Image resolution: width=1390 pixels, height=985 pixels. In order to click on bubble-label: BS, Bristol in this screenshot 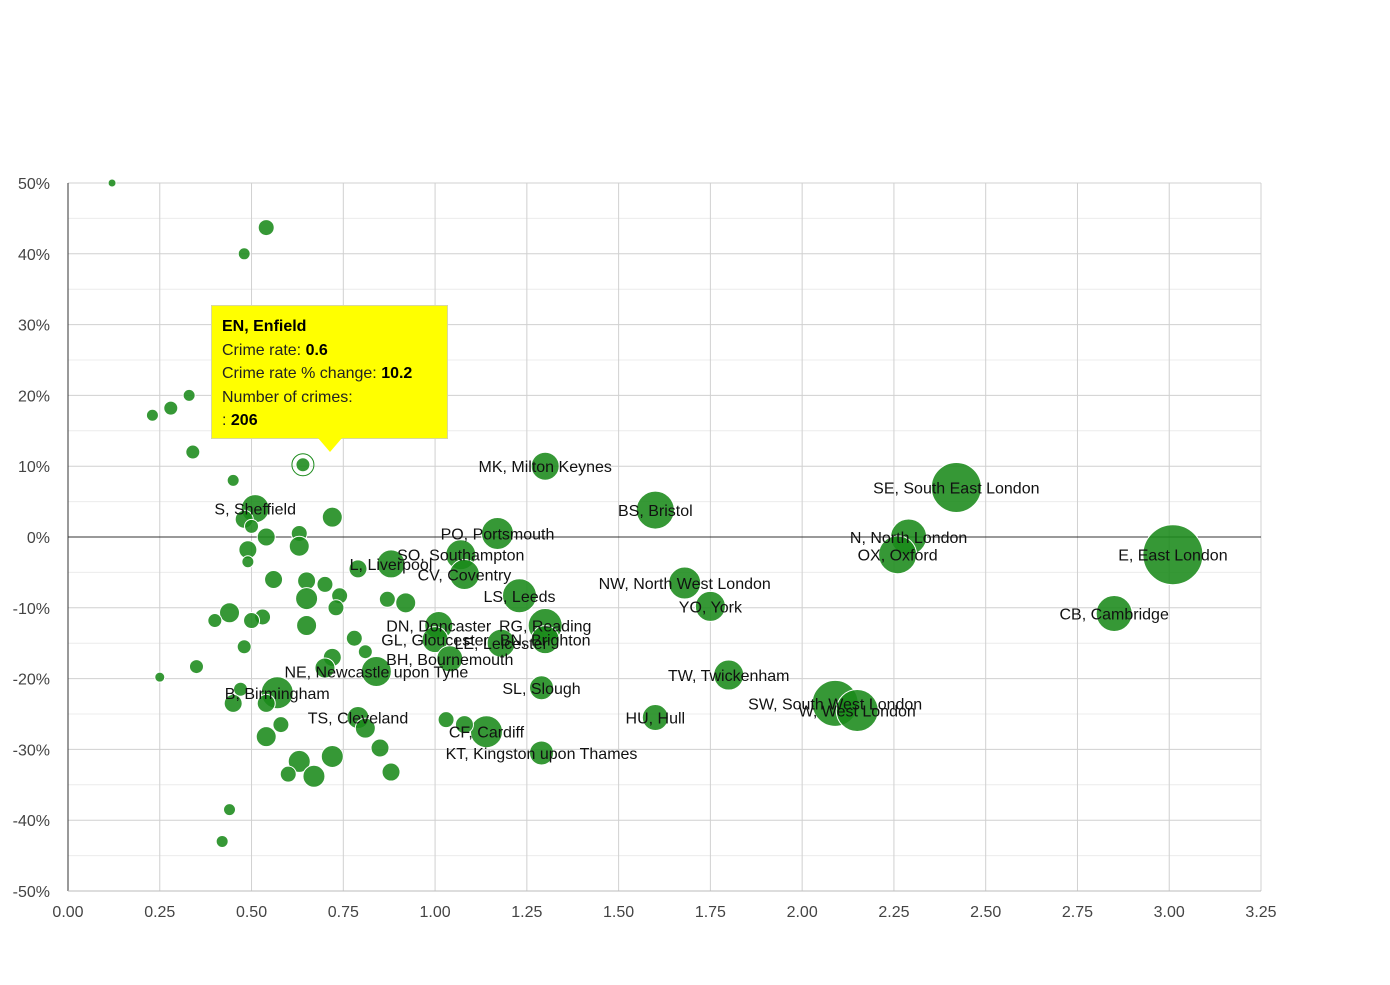, I will do `click(655, 511)`.